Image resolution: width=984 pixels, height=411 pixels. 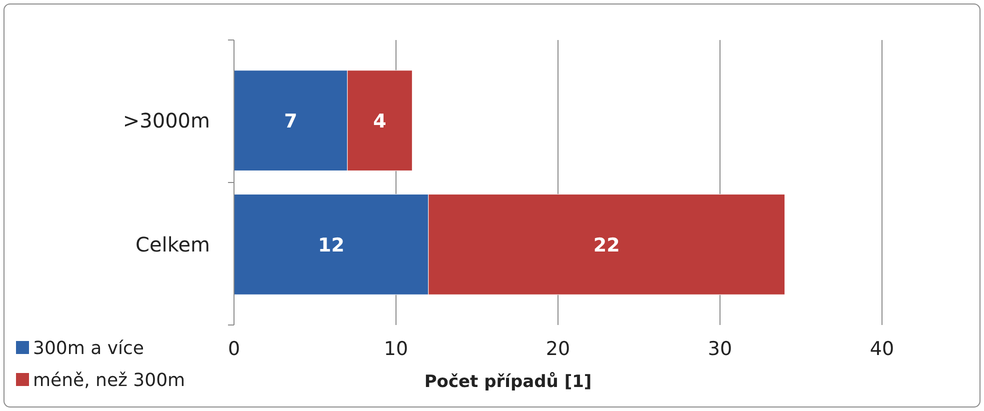 What do you see at coordinates (291, 121) in the screenshot?
I see `data-label: 7` at bounding box center [291, 121].